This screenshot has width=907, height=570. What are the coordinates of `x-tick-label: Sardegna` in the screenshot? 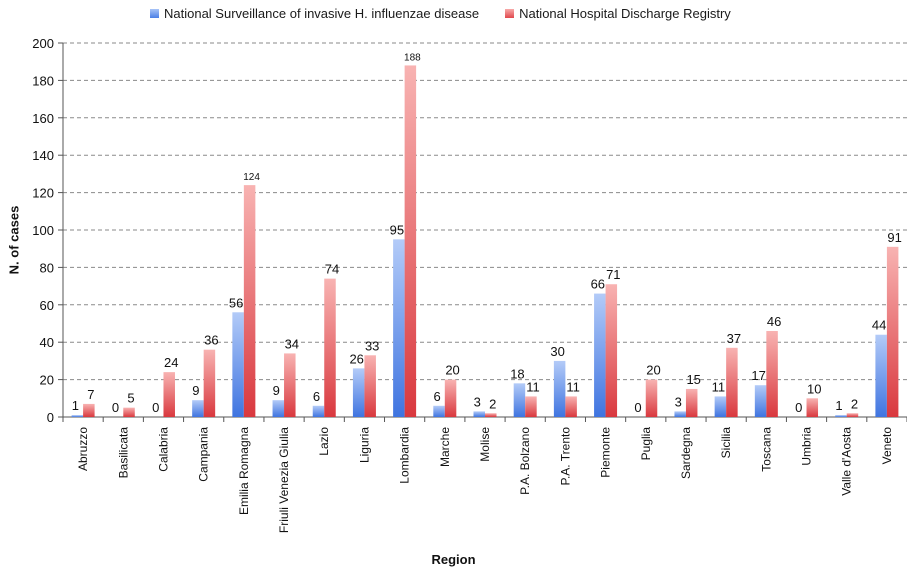 It's located at (686, 453).